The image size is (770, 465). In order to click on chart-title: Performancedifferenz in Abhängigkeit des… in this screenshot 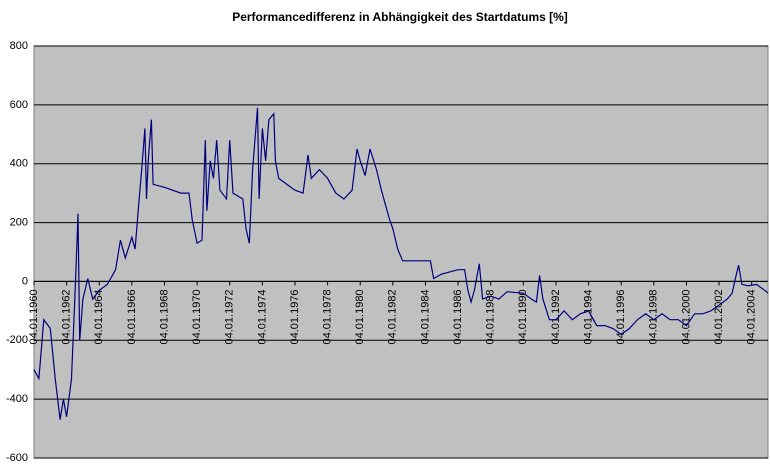, I will do `click(400, 17)`.